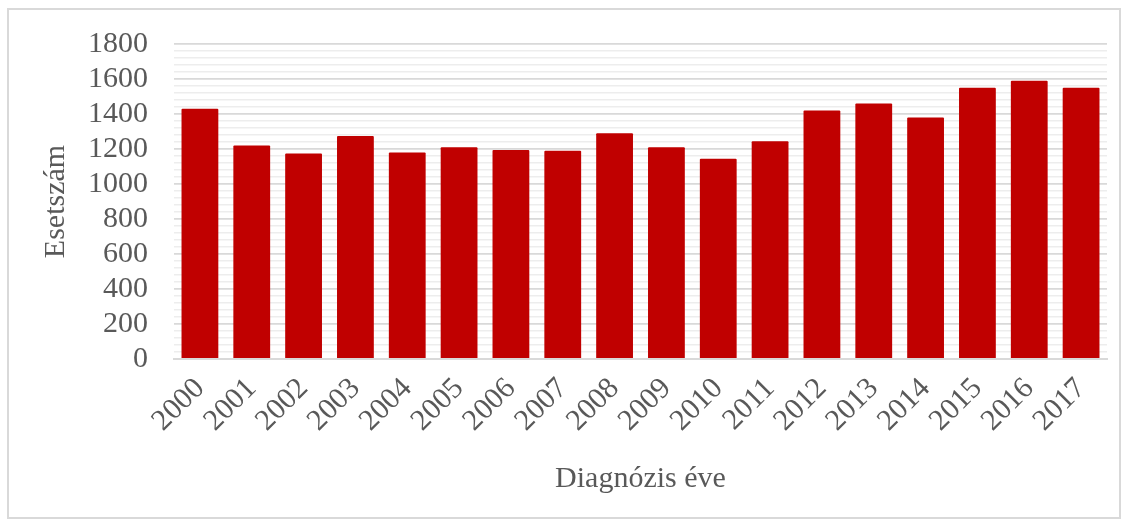  Describe the element at coordinates (118, 76) in the screenshot. I see `y-tick-label: 1600` at that location.